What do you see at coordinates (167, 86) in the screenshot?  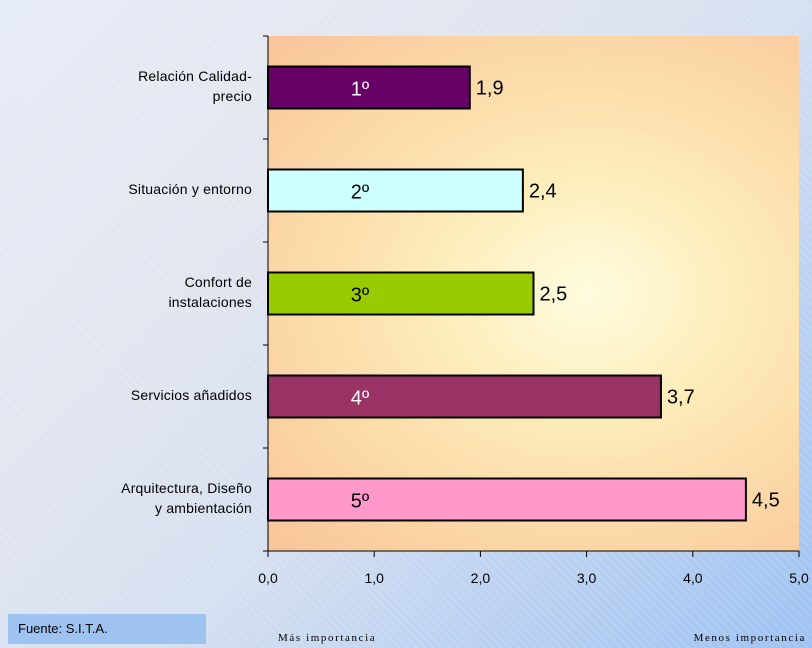 I see `category-label: Relación Calidad-precio` at bounding box center [167, 86].